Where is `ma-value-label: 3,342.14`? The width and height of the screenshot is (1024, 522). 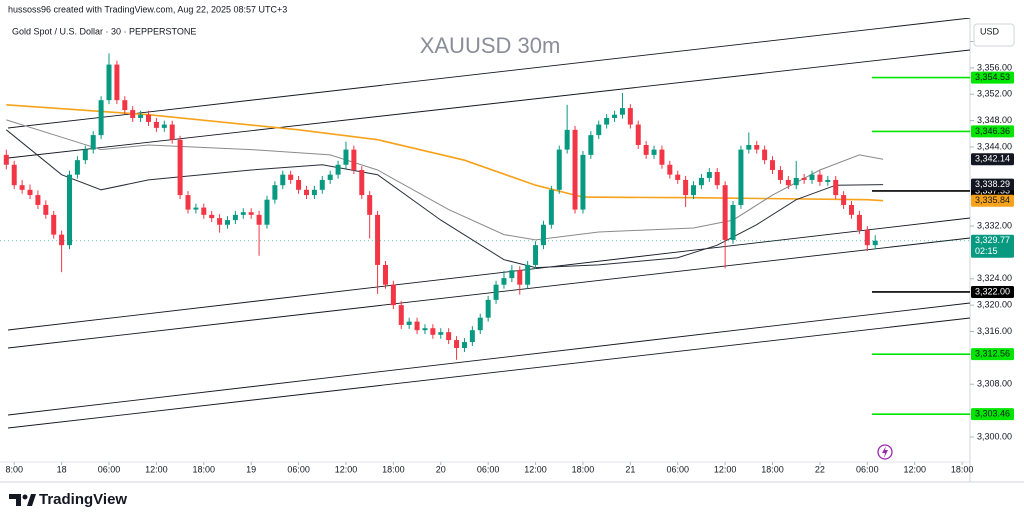
ma-value-label: 3,342.14 is located at coordinates (992, 159).